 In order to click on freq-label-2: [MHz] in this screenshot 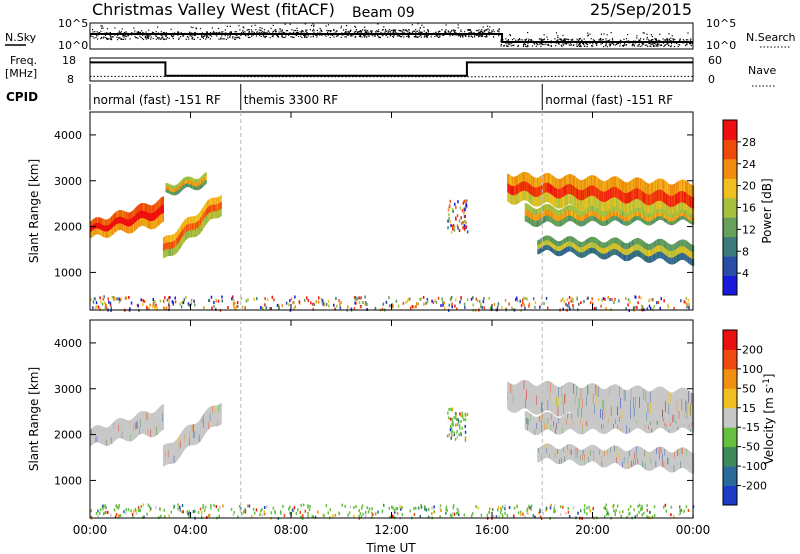, I will do `click(21, 73)`.